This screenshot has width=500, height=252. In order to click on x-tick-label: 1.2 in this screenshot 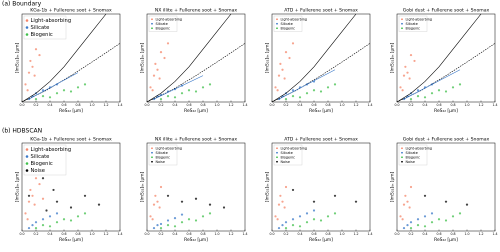, I will do `click(105, 234)`.